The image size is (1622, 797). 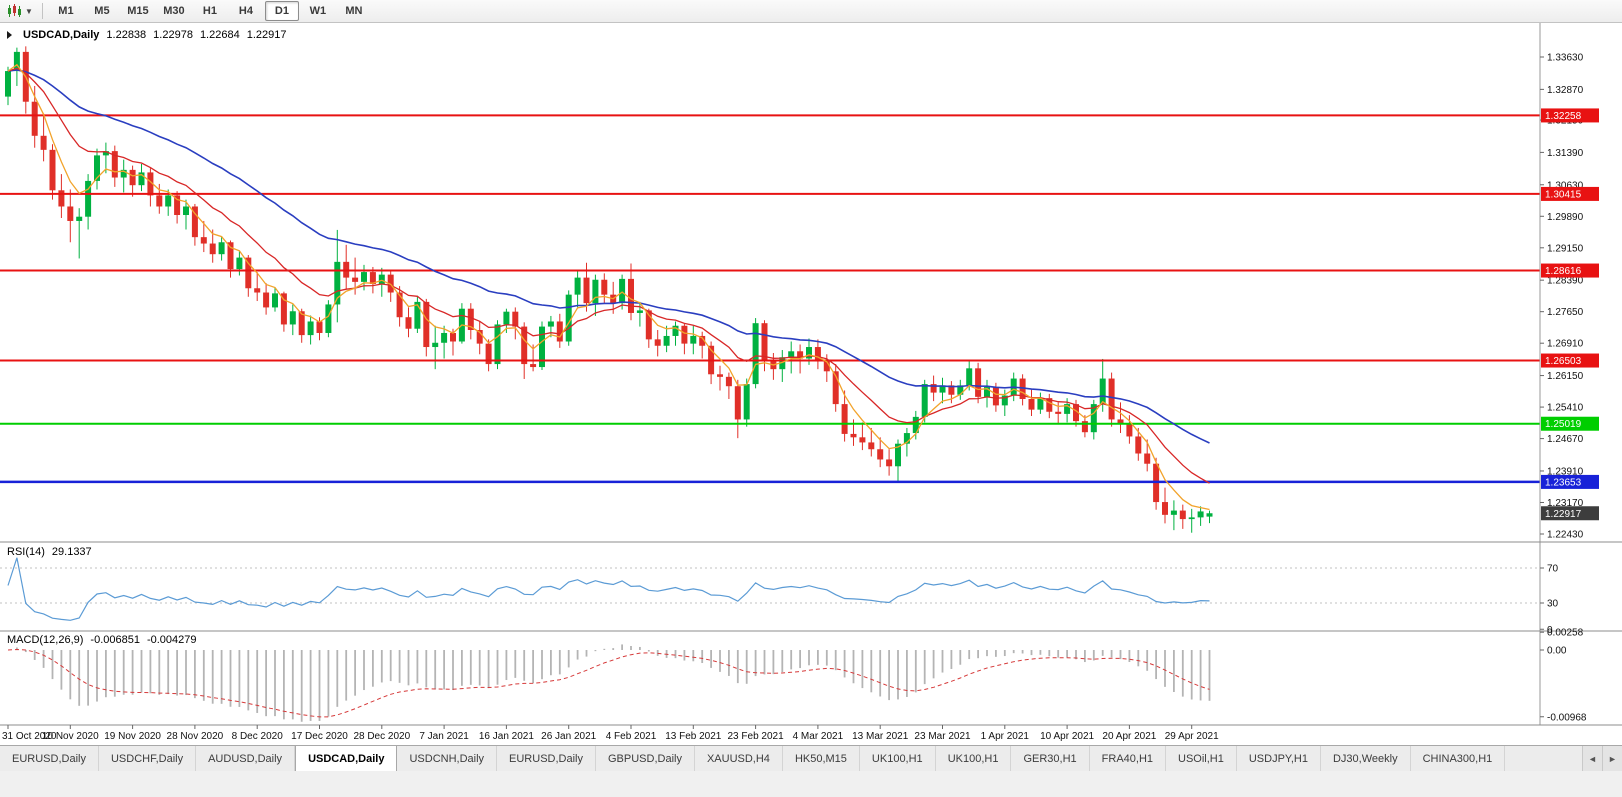 I want to click on chart-tab-XAUUSD-H4: XAUUSD,H4, so click(x=739, y=758).